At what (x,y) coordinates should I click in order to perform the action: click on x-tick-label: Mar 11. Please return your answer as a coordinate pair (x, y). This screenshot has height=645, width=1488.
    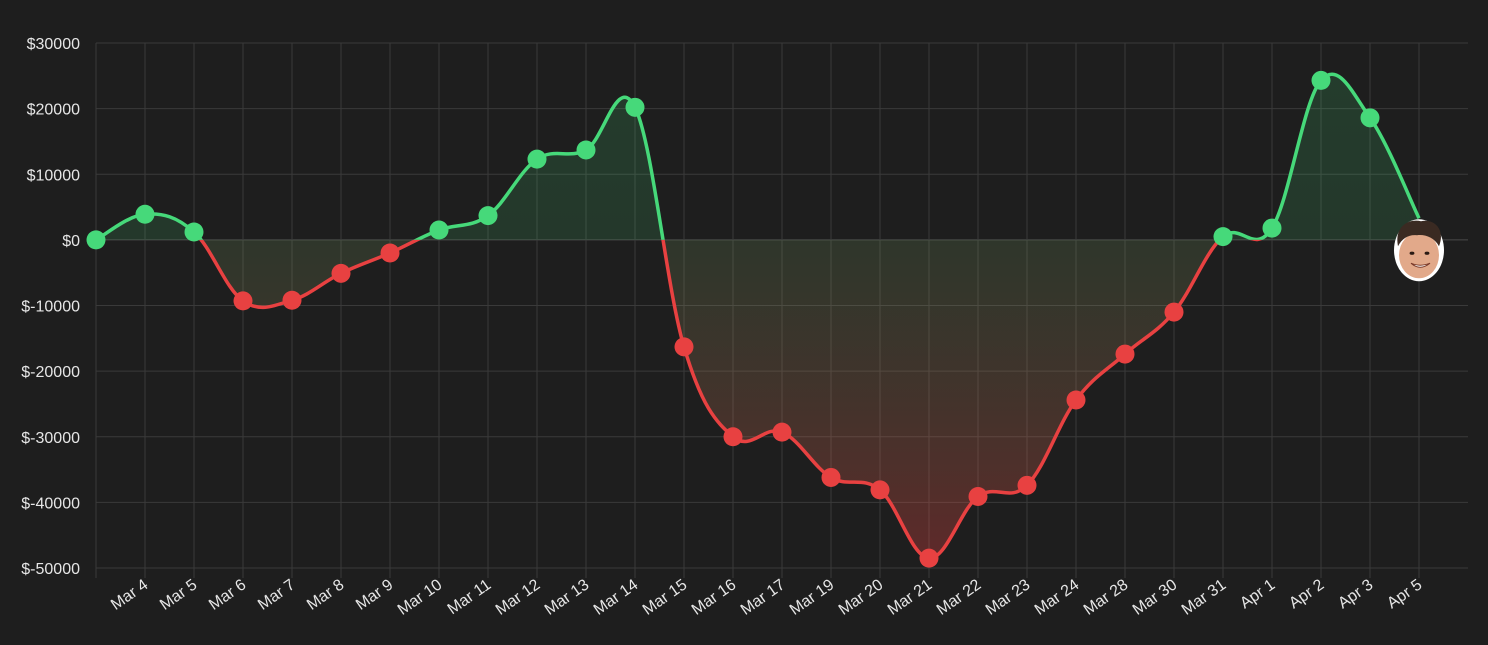
    Looking at the image, I should click on (470, 597).